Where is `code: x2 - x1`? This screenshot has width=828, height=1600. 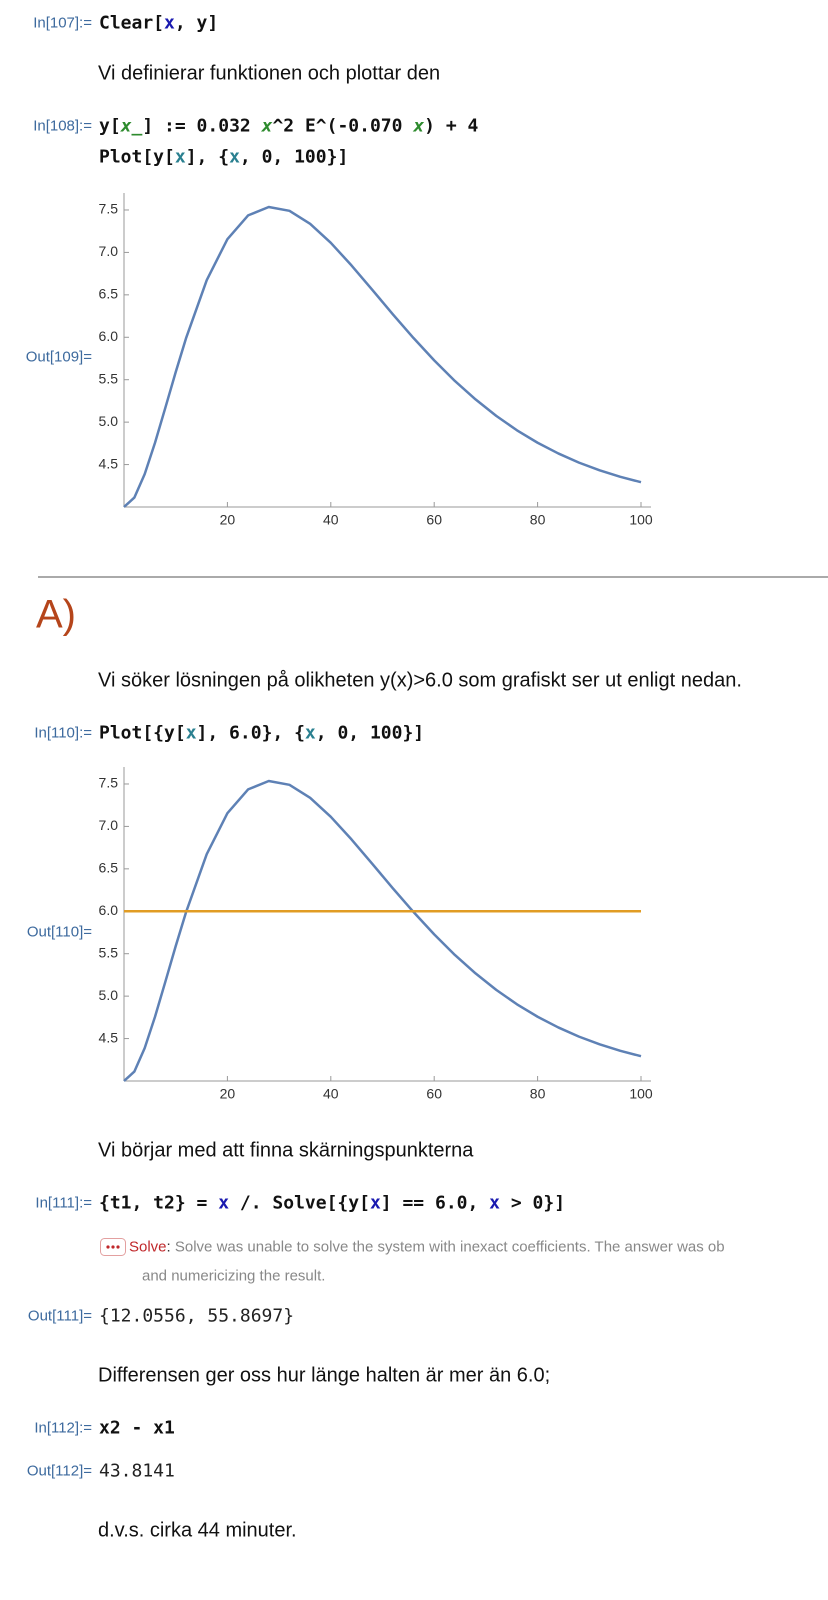
code: x2 - x1 is located at coordinates (137, 1428).